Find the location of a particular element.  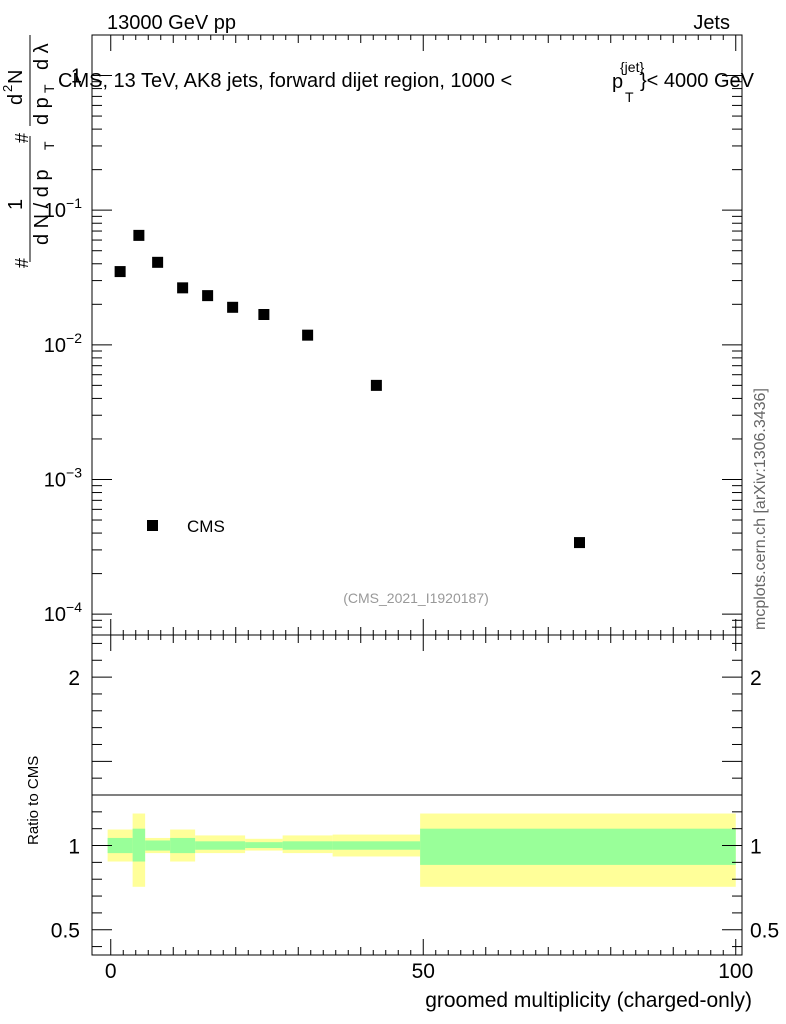

header-left: 13000 GeV pp is located at coordinates (171, 23).